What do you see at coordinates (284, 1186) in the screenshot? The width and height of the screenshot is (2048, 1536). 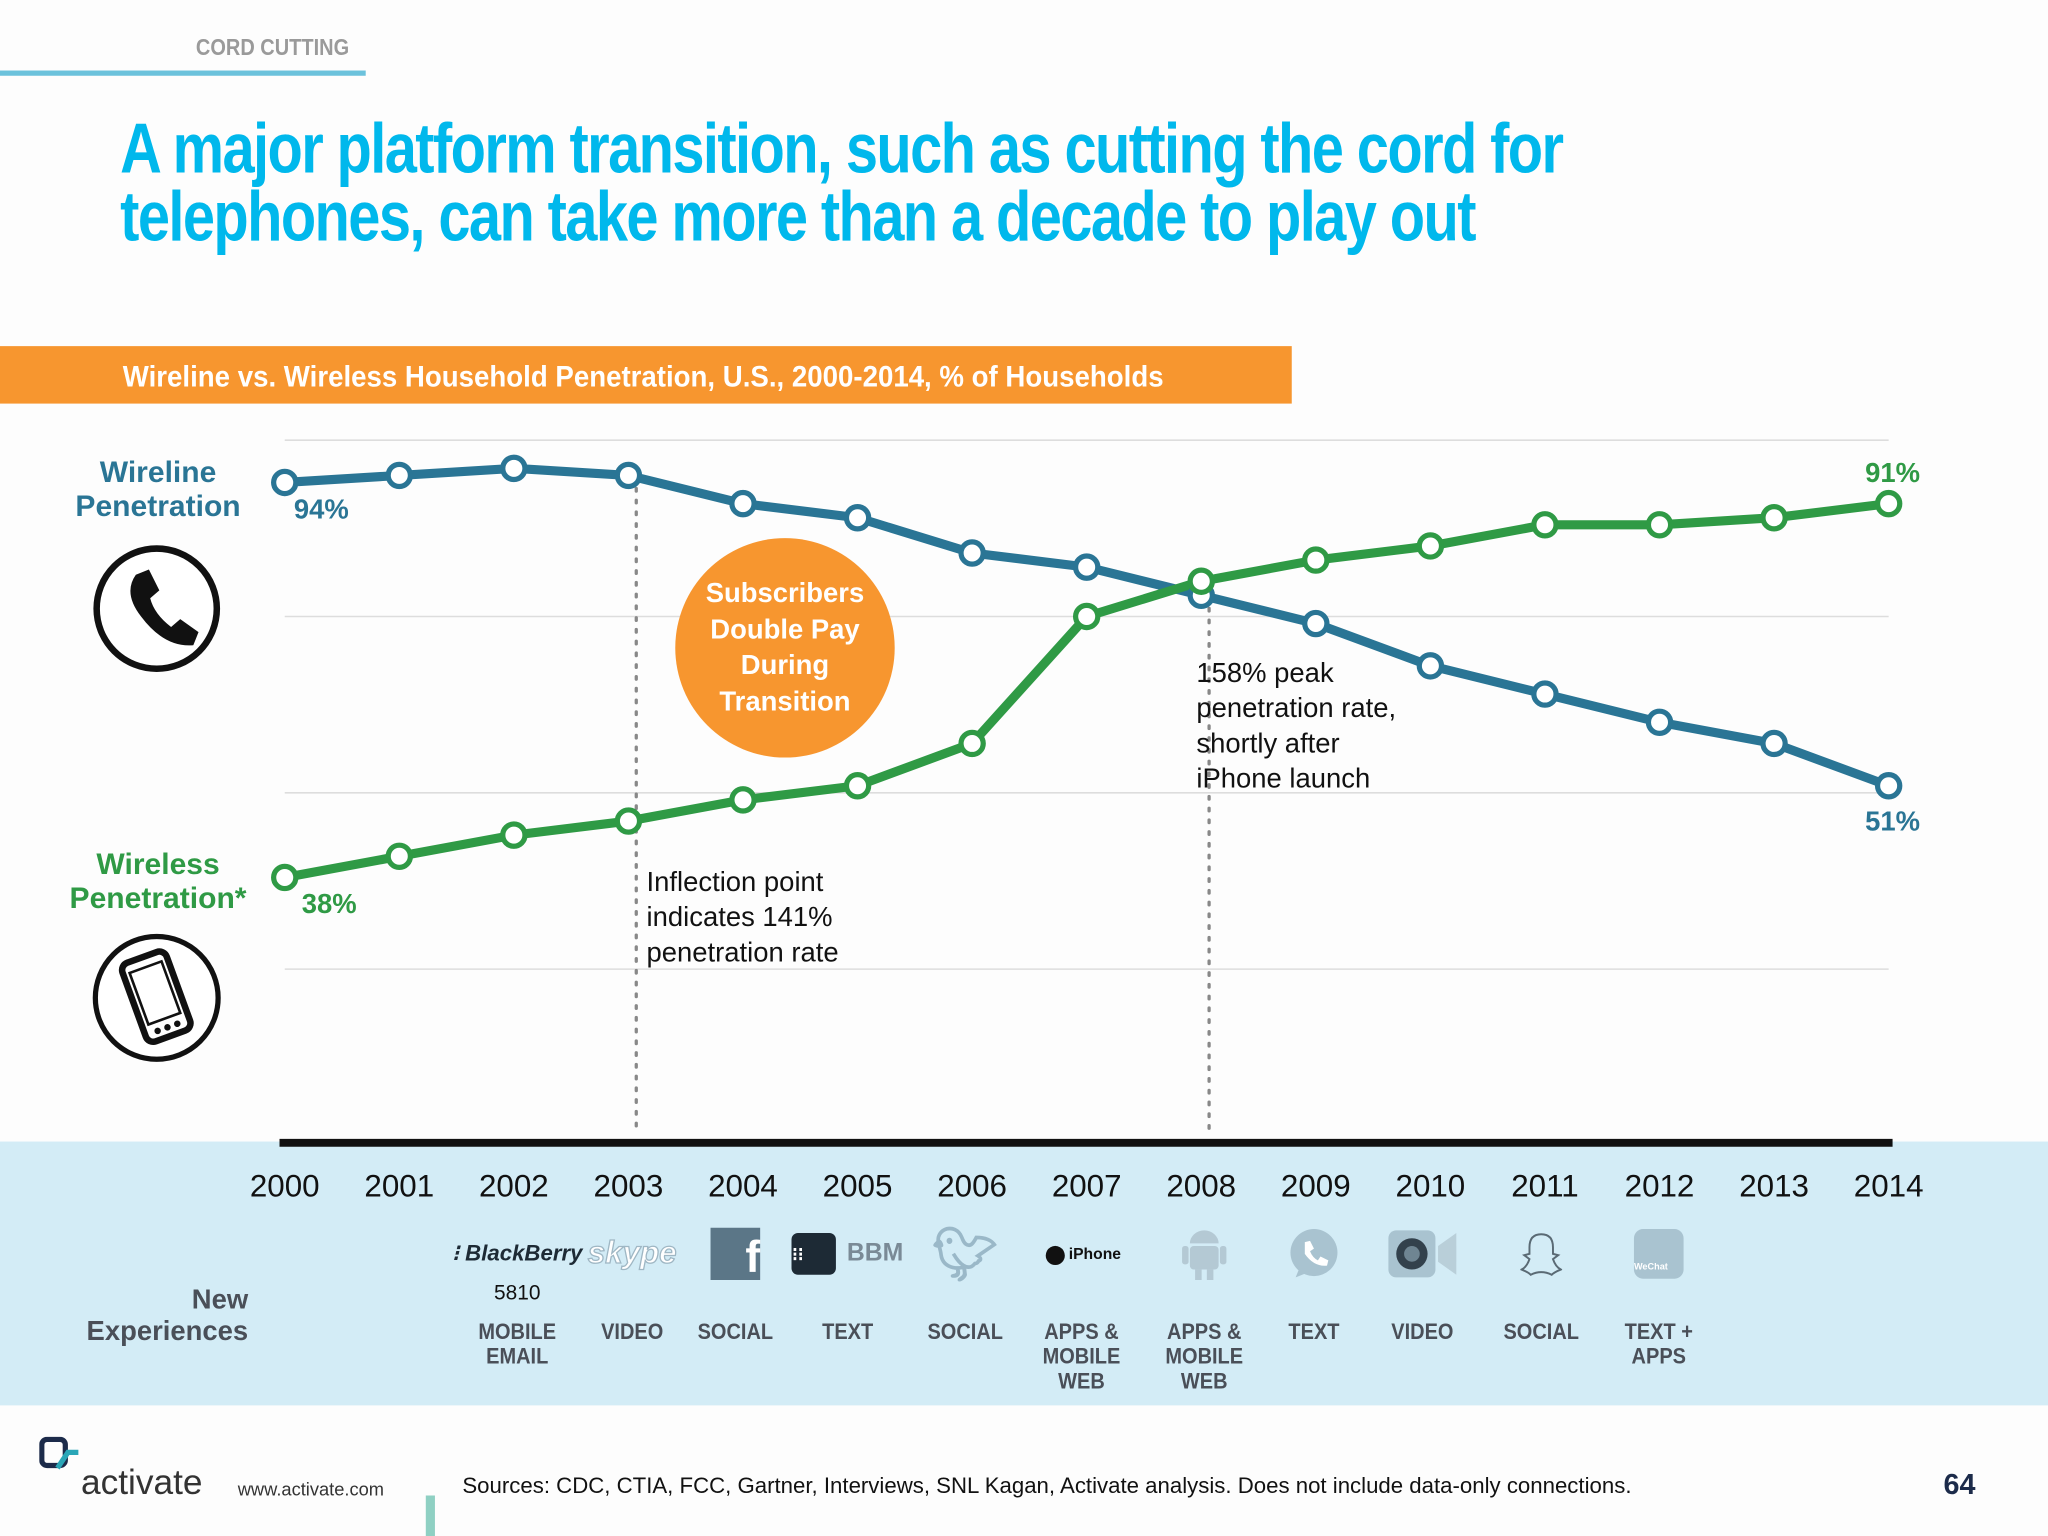 I see `x-tick-label: 2000` at bounding box center [284, 1186].